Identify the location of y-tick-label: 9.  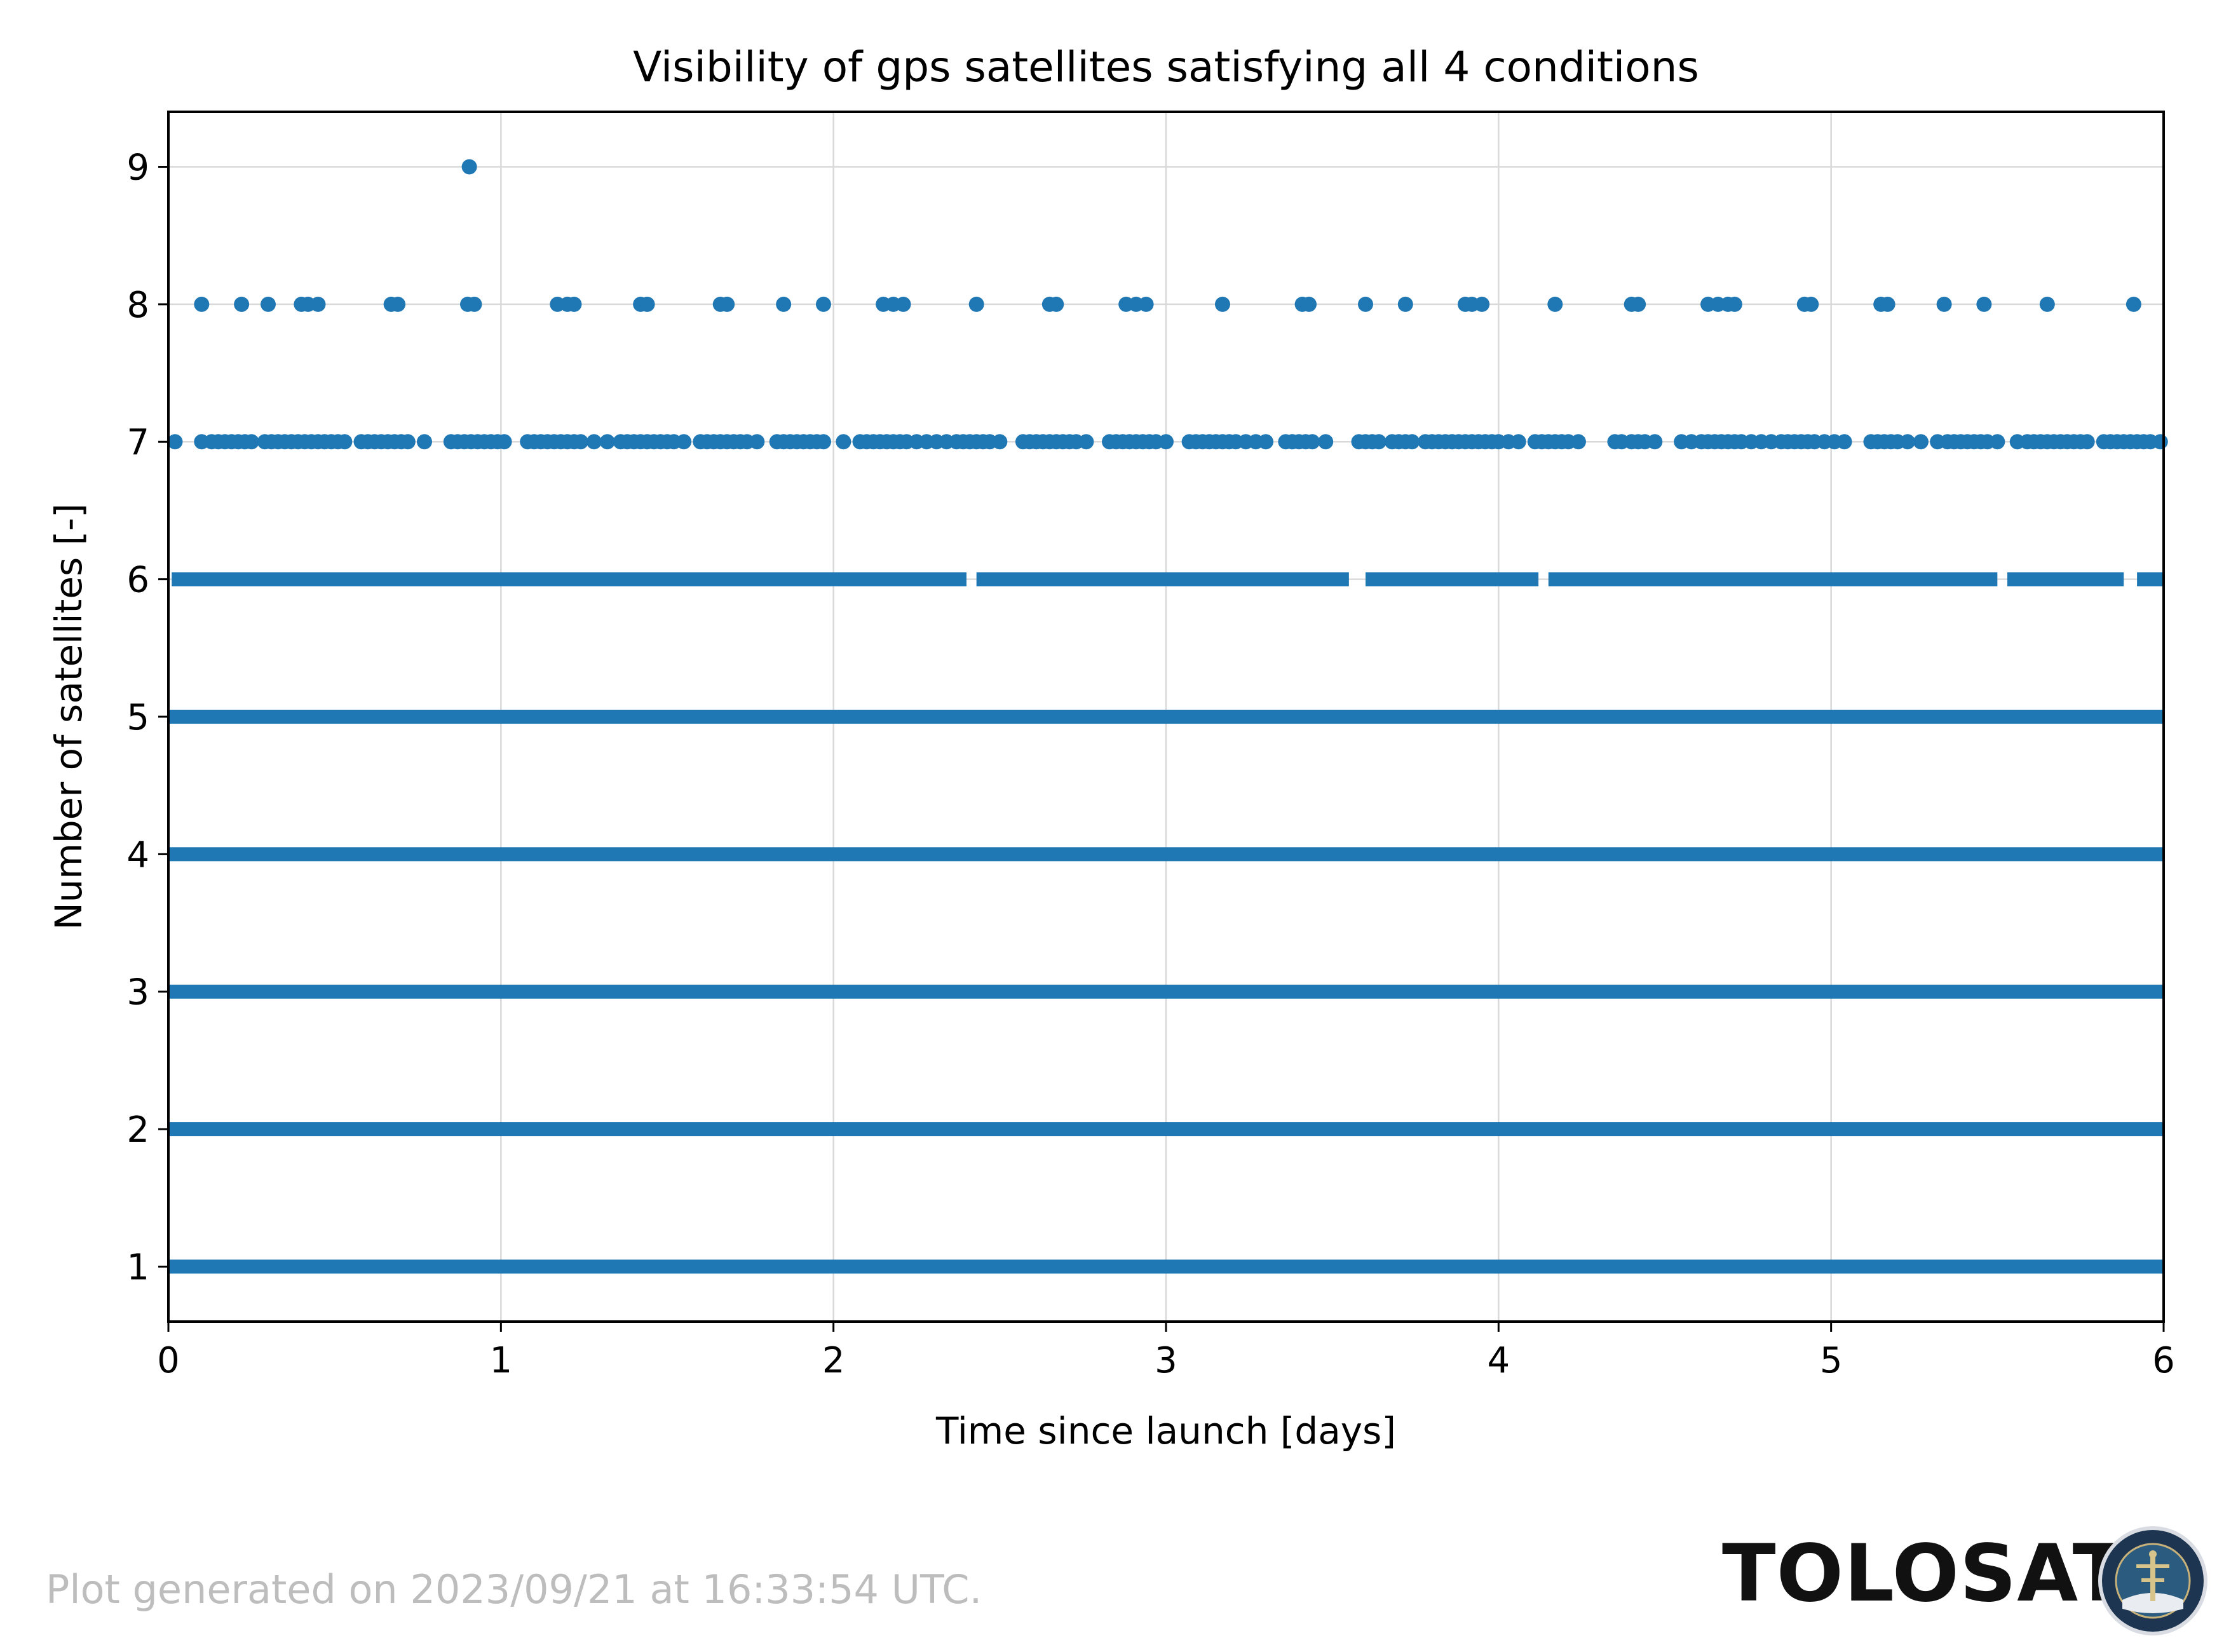
(137, 168).